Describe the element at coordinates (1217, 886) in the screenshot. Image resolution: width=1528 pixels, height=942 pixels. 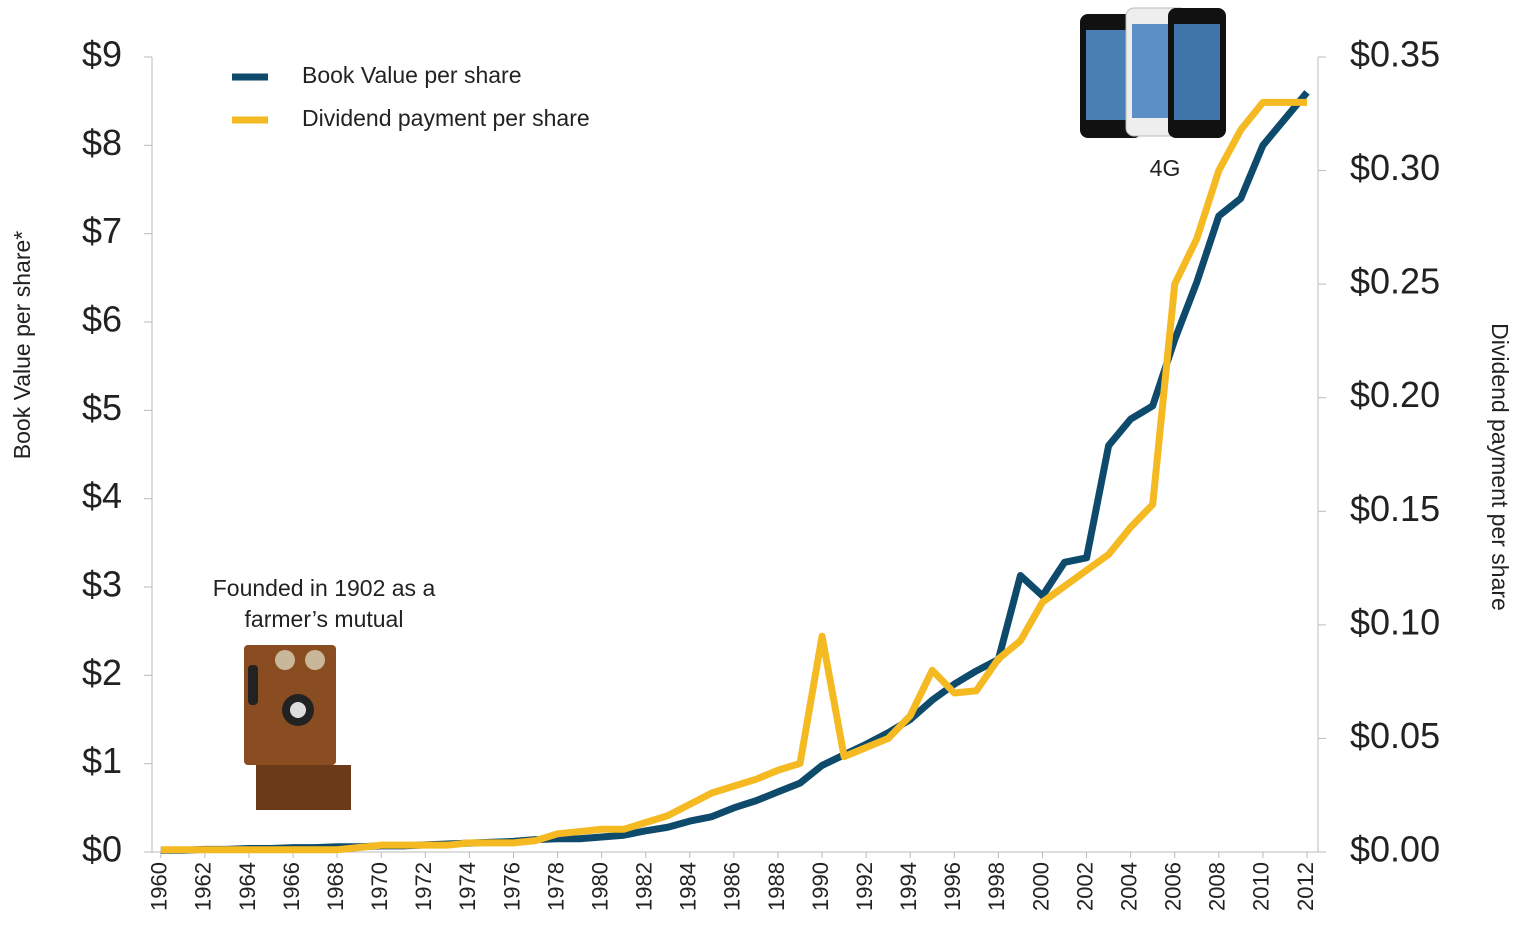
I see `x-tick-label: 2008` at that location.